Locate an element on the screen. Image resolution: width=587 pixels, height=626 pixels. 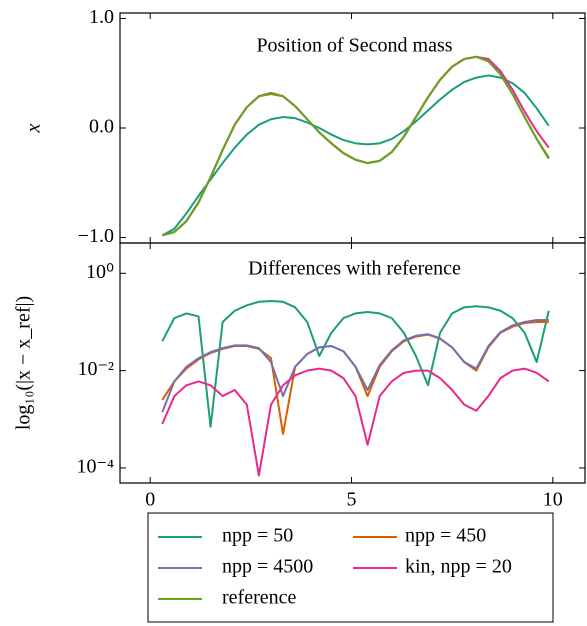
chart-title: Position of Second mass is located at coordinates (354, 46).